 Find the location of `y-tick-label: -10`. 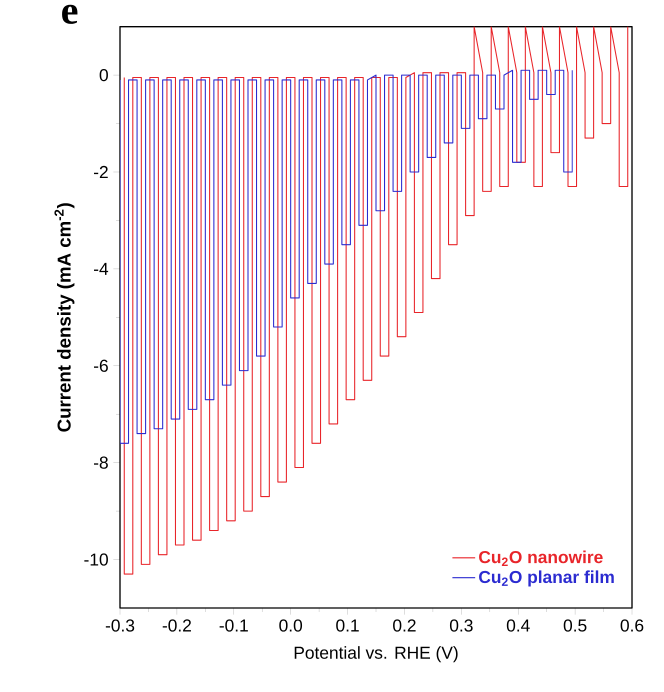

y-tick-label: -10 is located at coordinates (96, 559).